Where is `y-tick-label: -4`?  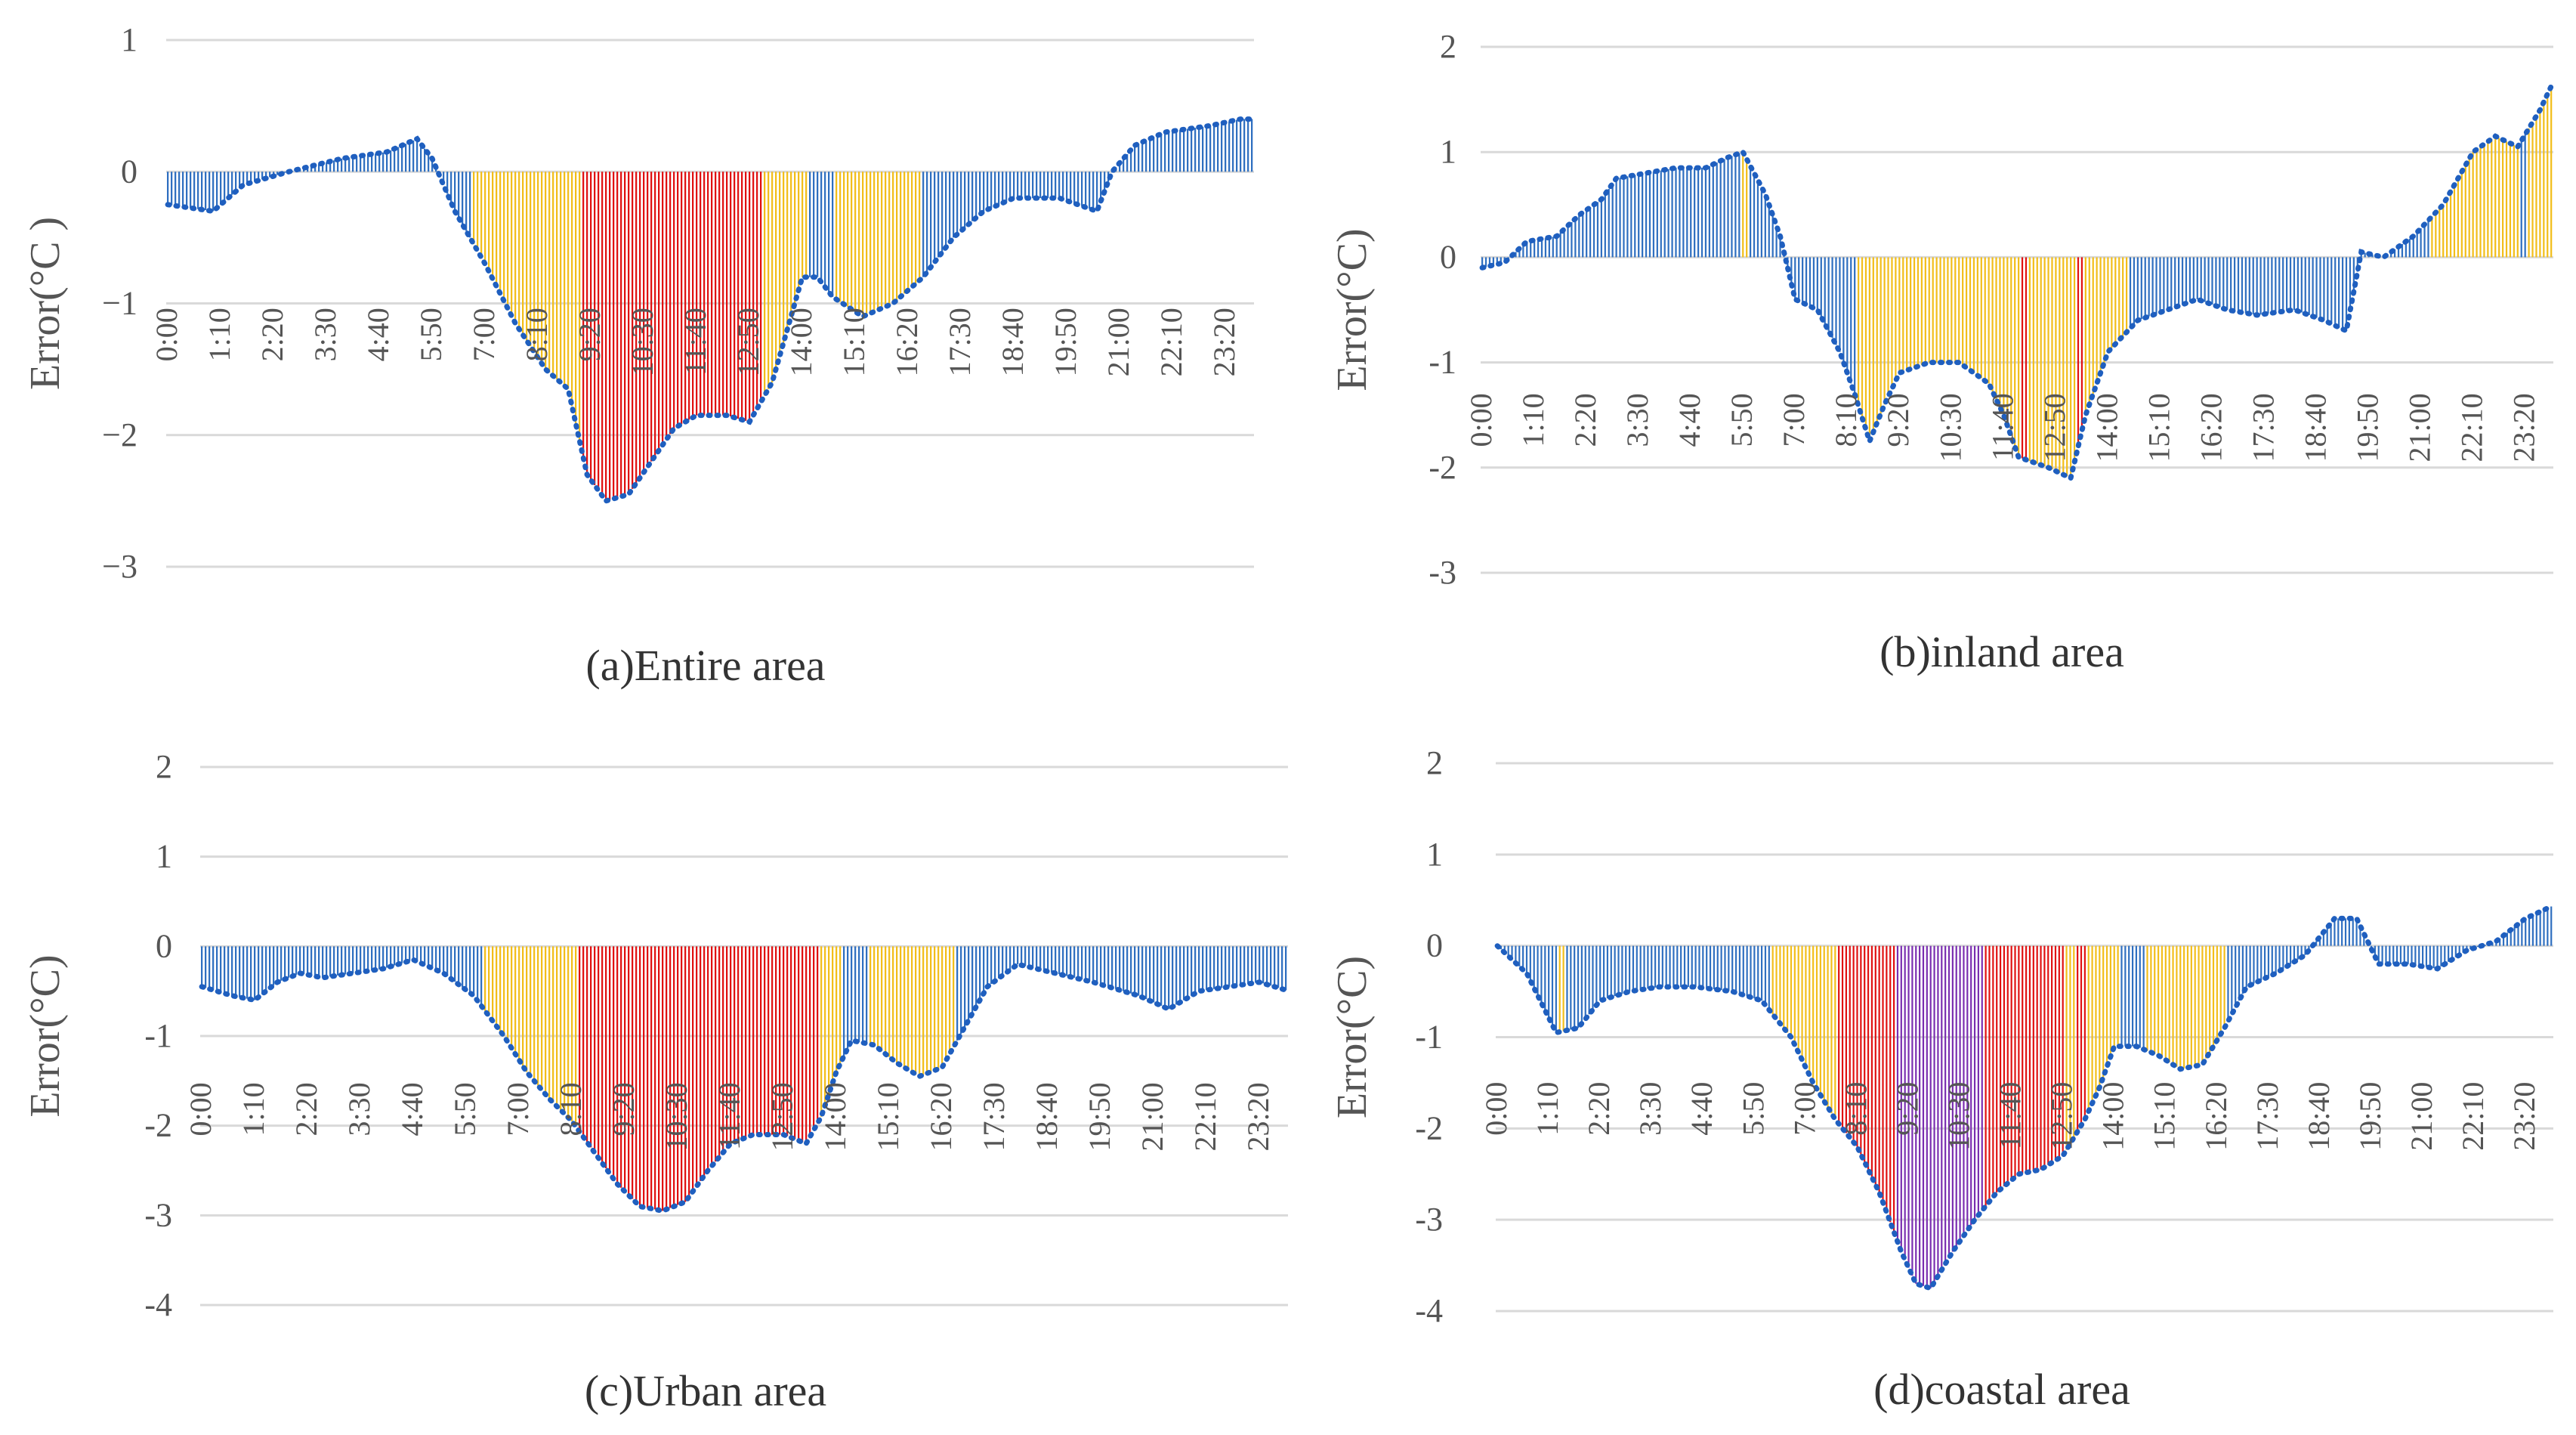 y-tick-label: -4 is located at coordinates (158, 1305).